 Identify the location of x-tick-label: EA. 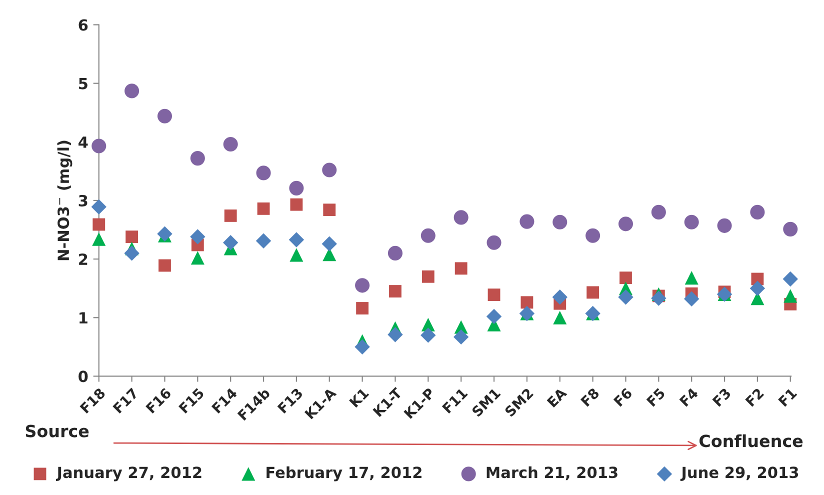
(557, 397).